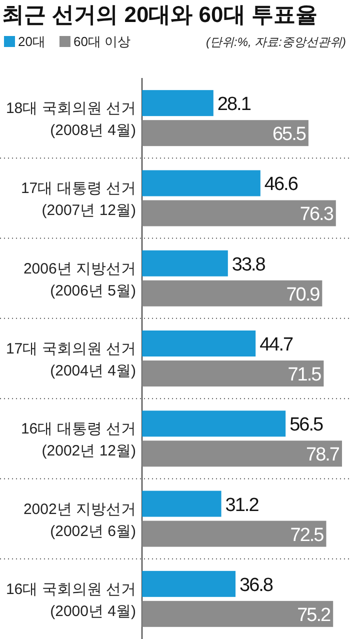 Image resolution: width=350 pixels, height=639 pixels. I want to click on data-label: 75.2, so click(313, 615).